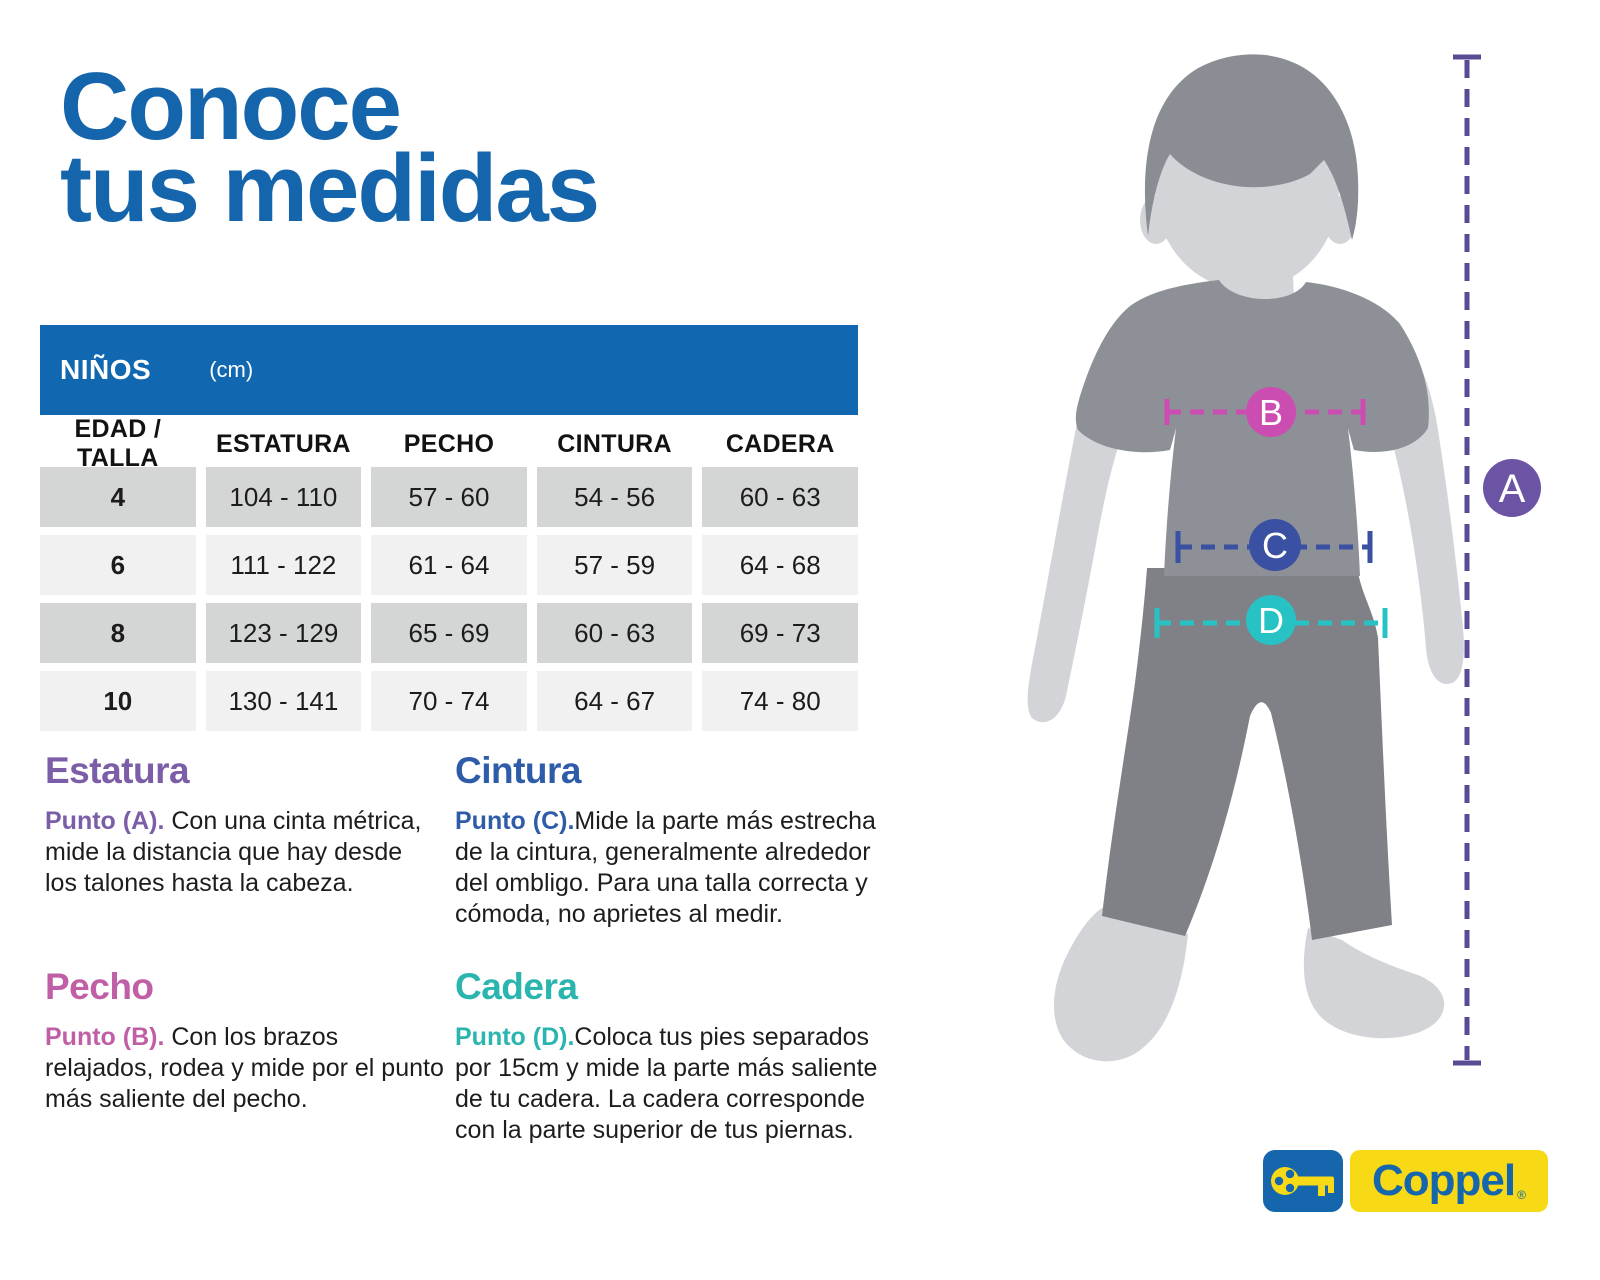 The image size is (1600, 1280). I want to click on right-foot, so click(1374, 983).